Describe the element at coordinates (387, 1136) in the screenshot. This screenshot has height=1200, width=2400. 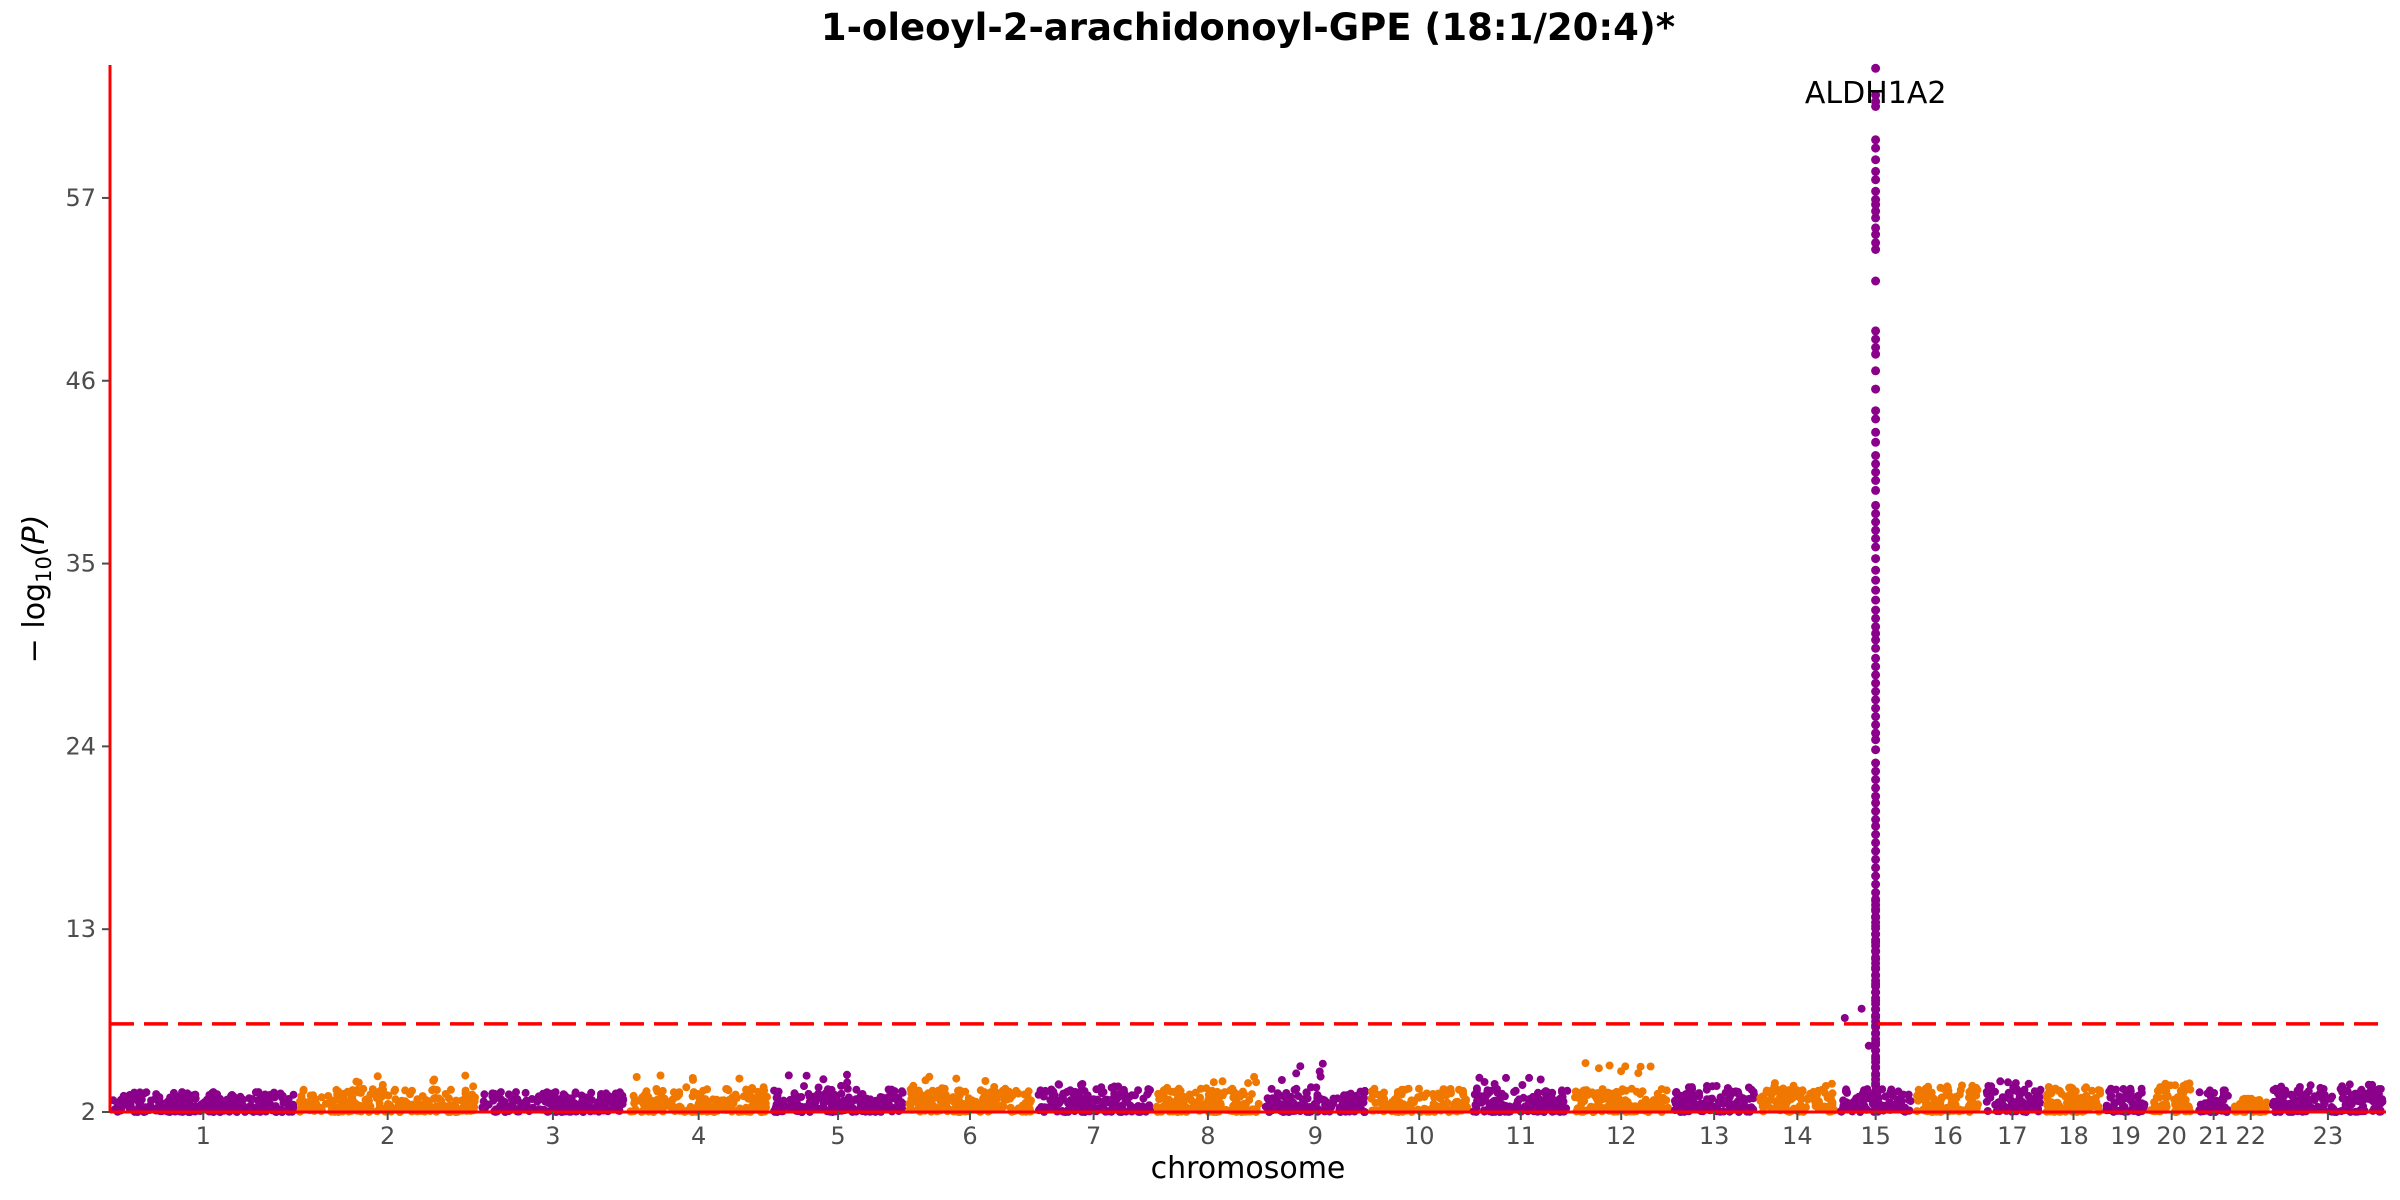
I see `x-tick-label: 2` at that location.